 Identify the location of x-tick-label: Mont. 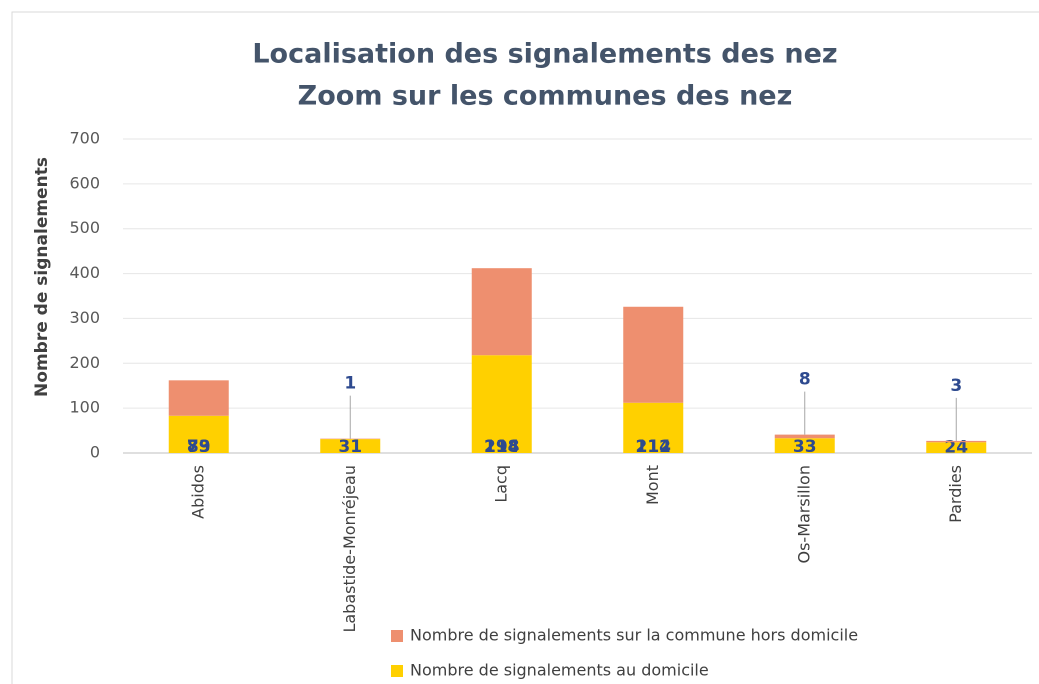
(652, 485).